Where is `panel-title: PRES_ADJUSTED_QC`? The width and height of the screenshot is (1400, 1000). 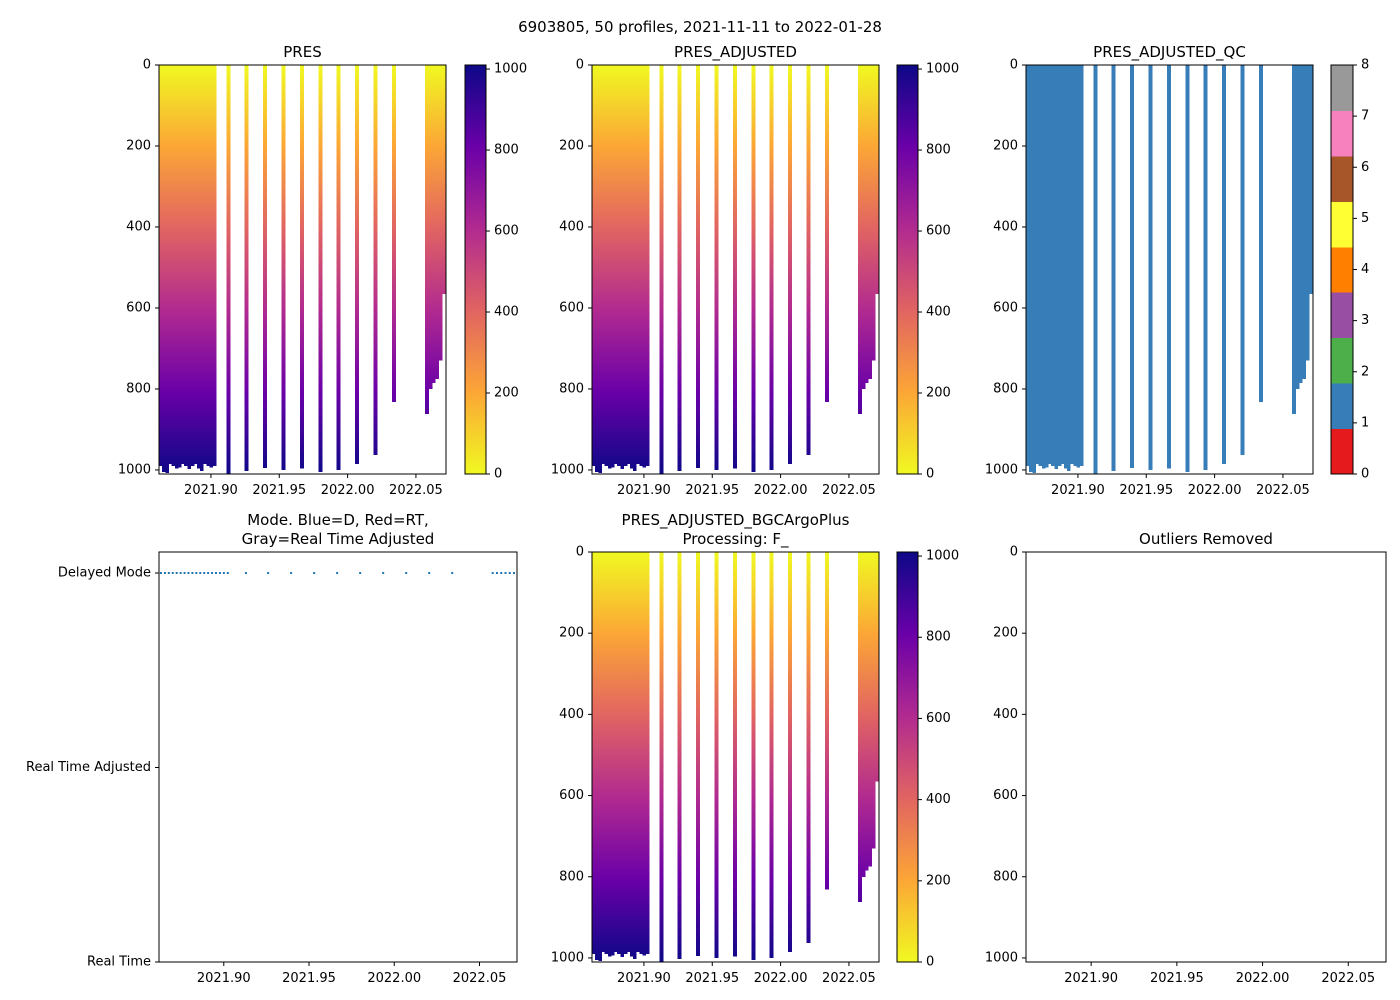
panel-title: PRES_ADJUSTED_QC is located at coordinates (1169, 52).